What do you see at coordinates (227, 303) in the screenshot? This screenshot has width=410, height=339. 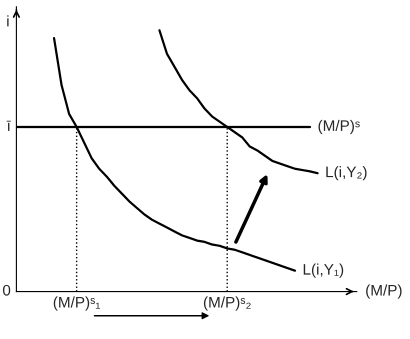 I see `x-tick-label: (M/P)ˢ₂` at bounding box center [227, 303].